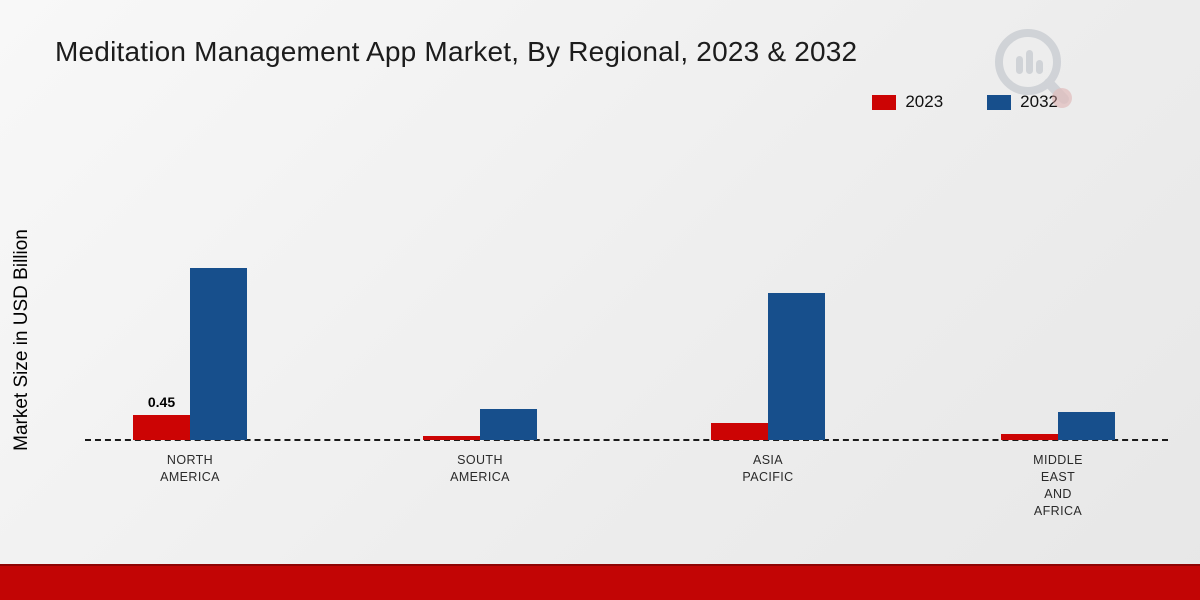 Image resolution: width=1200 pixels, height=600 pixels. I want to click on bar-2023-asia-pacific, so click(739, 431).